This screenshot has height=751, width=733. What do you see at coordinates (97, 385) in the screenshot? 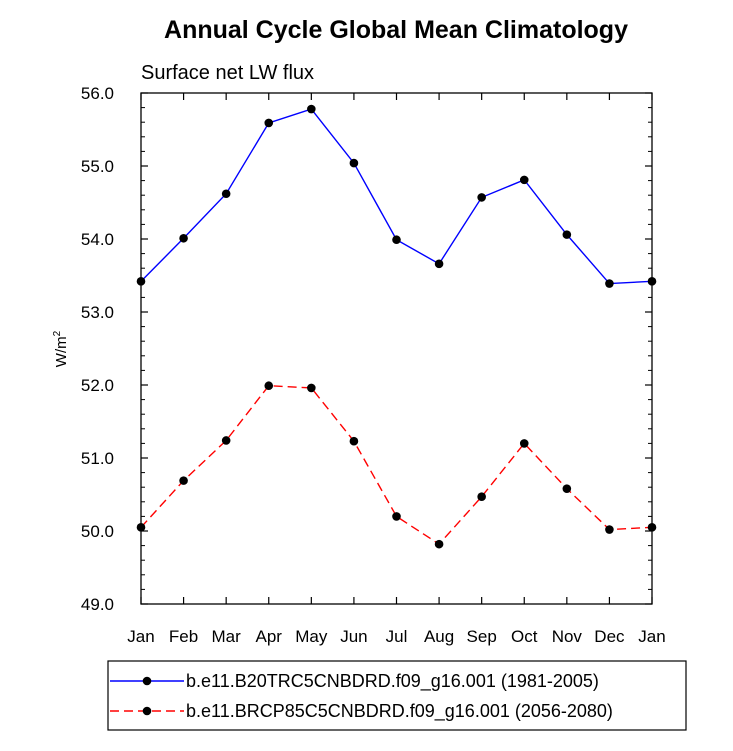
I see `y-tick-label: 52.0` at bounding box center [97, 385].